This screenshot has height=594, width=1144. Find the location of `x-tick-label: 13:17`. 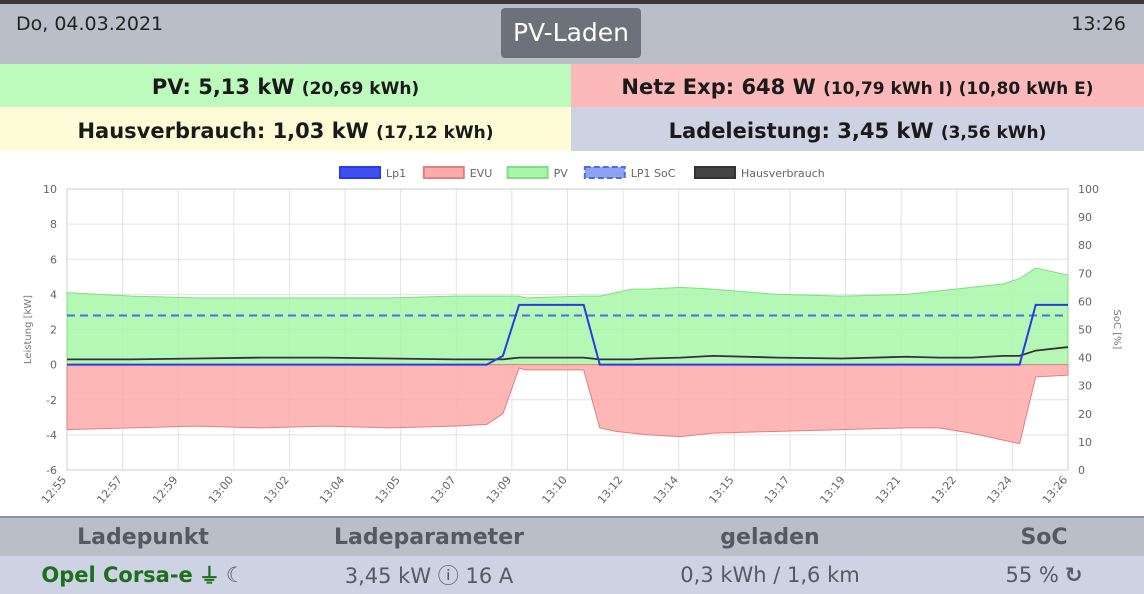

x-tick-label: 13:17 is located at coordinates (777, 490).